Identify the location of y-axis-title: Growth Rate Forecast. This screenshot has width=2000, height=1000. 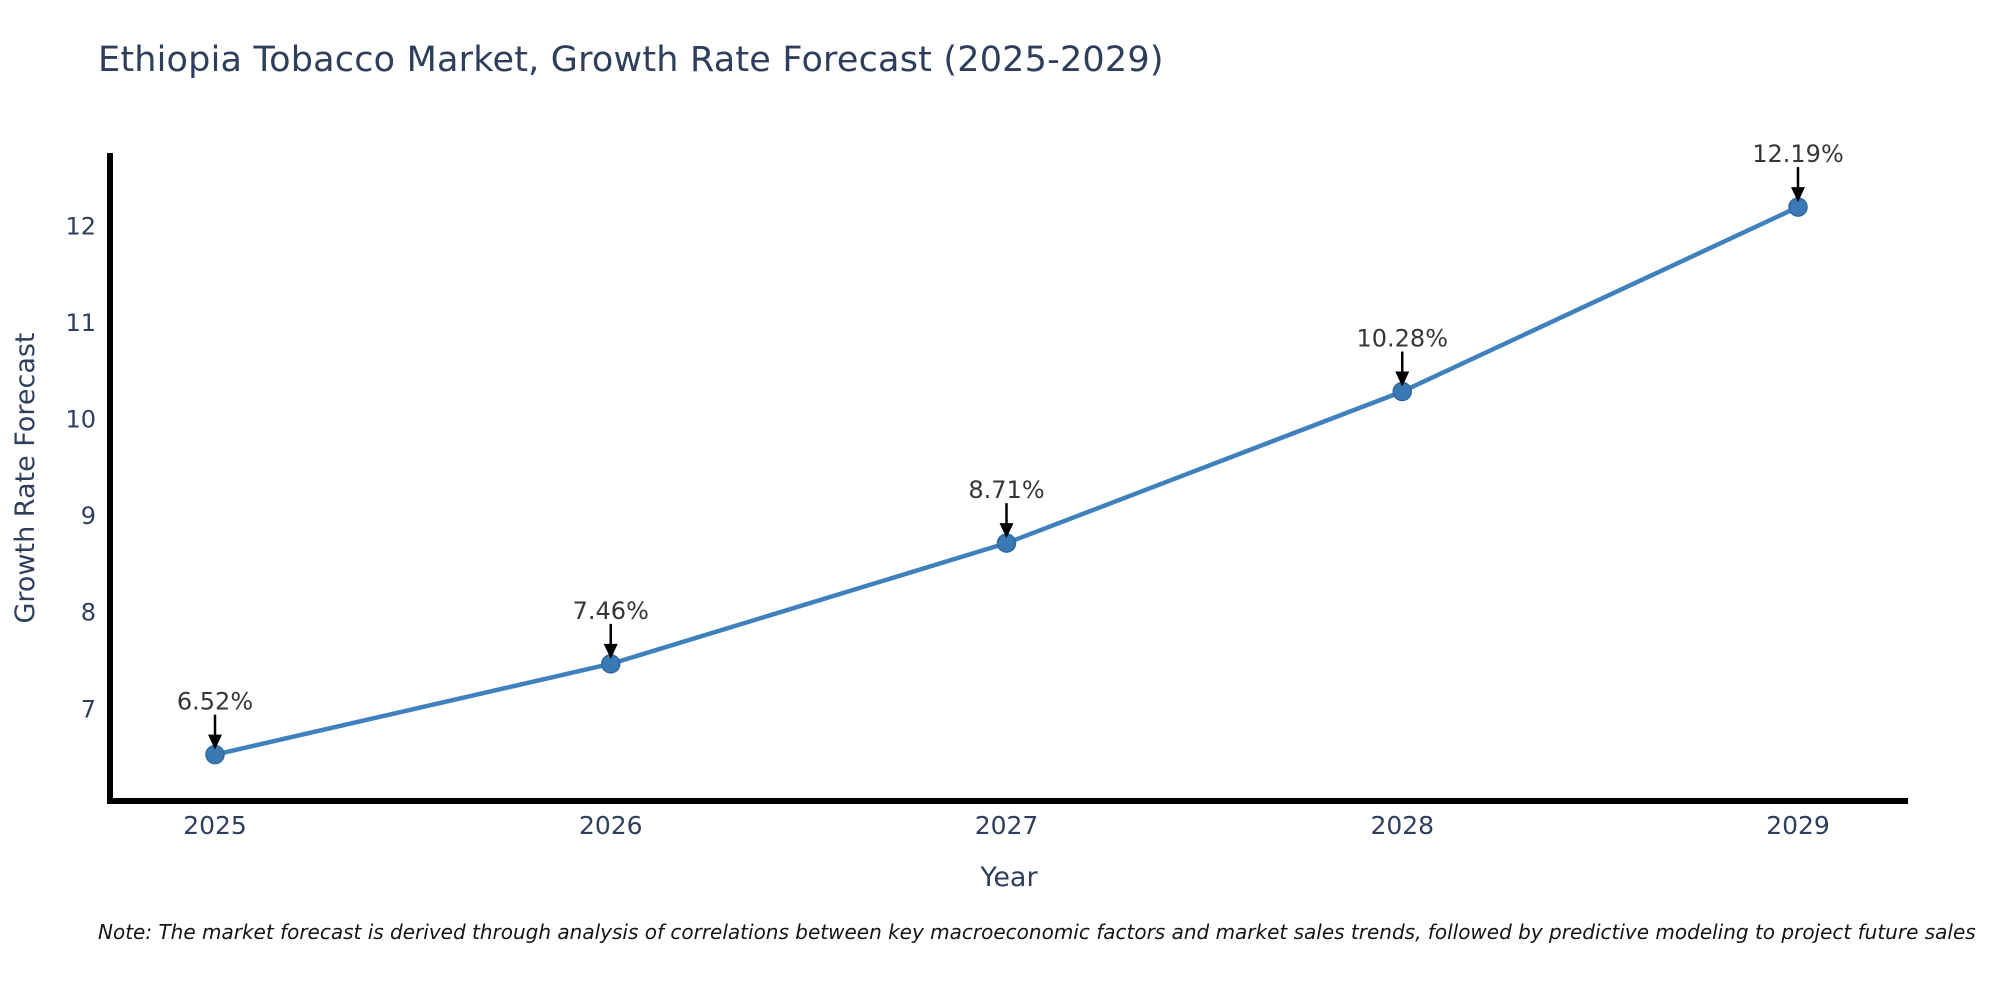
(25, 477).